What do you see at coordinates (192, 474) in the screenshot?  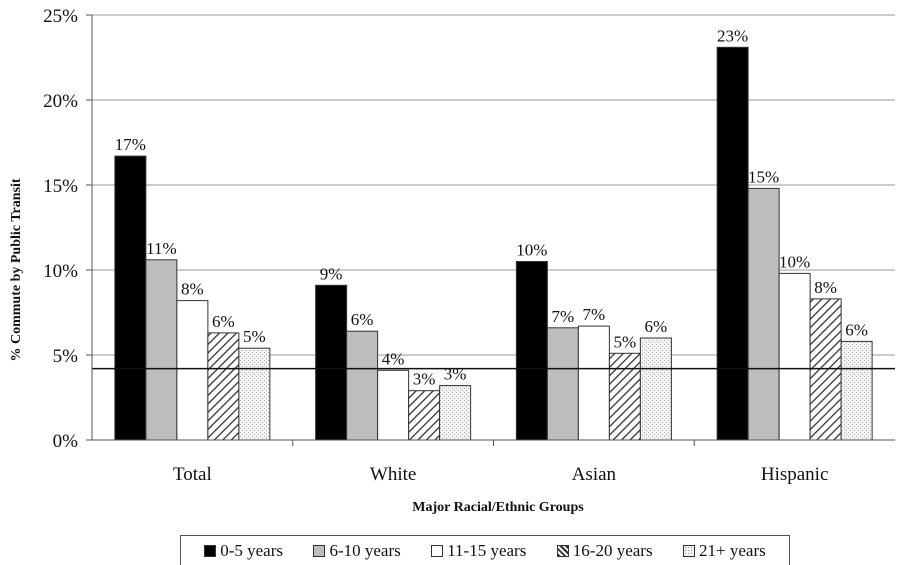 I see `x-tick-label: Total` at bounding box center [192, 474].